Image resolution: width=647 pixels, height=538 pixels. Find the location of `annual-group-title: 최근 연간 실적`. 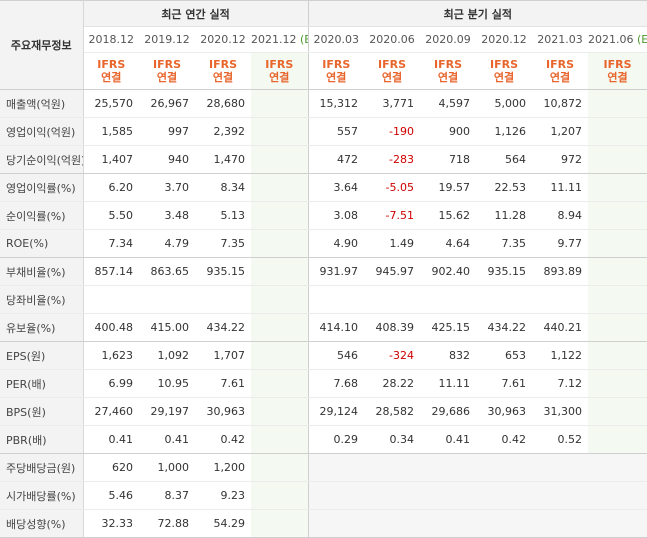

annual-group-title: 최근 연간 실적 is located at coordinates (196, 13).